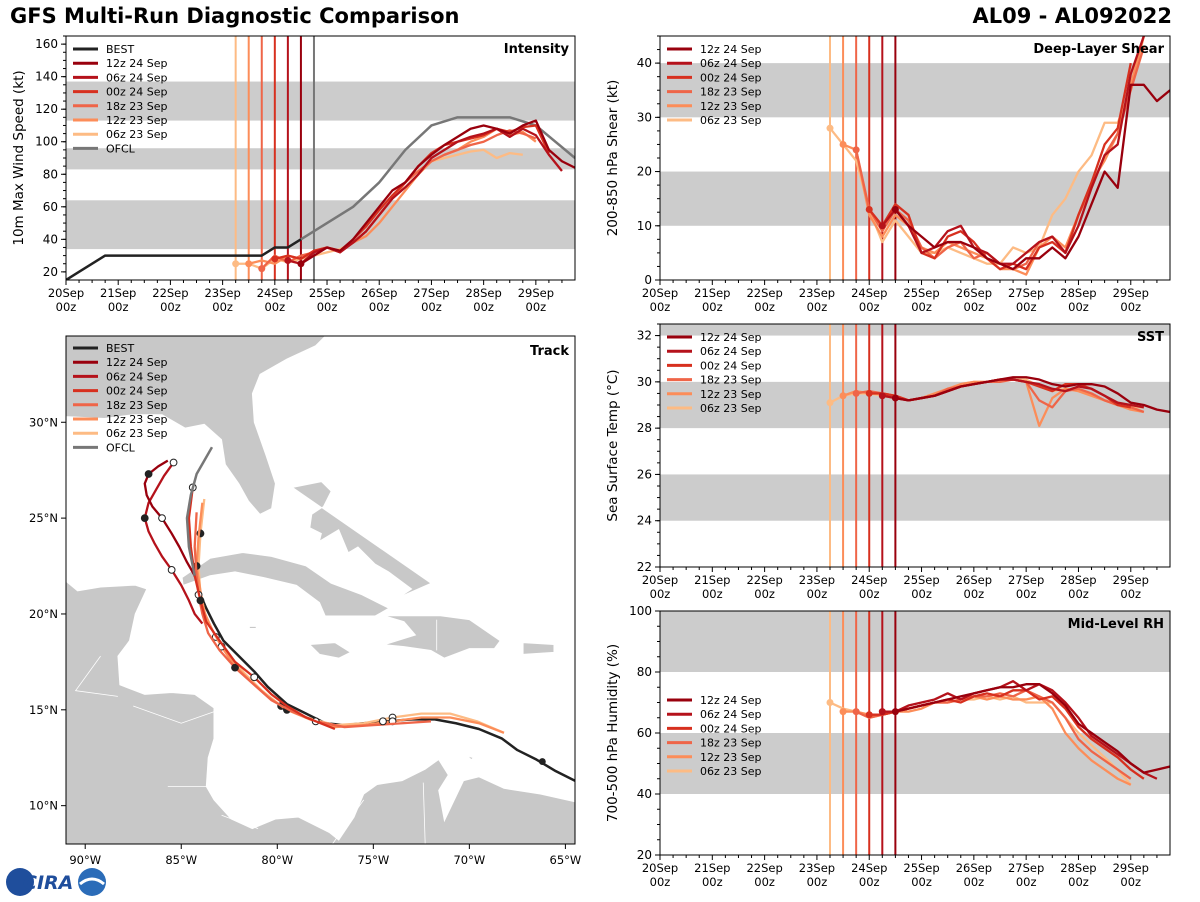 This screenshot has width=1200, height=902. What do you see at coordinates (181, 860) in the screenshot?
I see `lon-tick-label: 85°W` at bounding box center [181, 860].